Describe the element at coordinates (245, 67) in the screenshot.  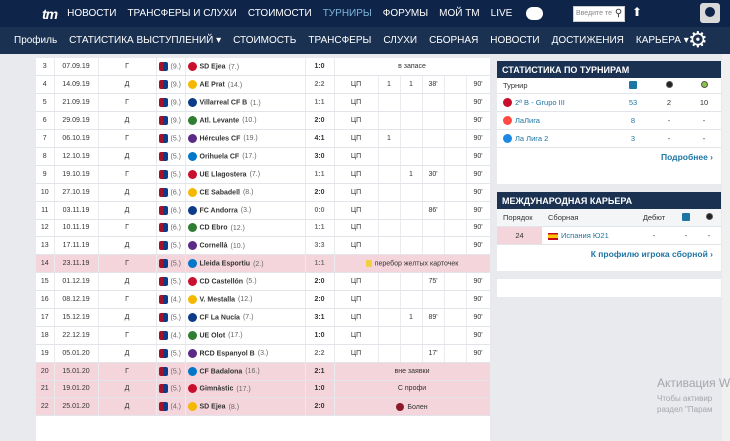
I see `opponent: SD Ejea (7.)` at that location.